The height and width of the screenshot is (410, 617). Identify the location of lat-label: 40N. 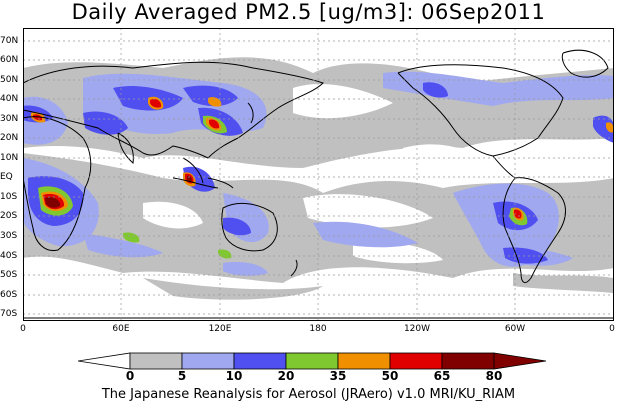
(9, 99).